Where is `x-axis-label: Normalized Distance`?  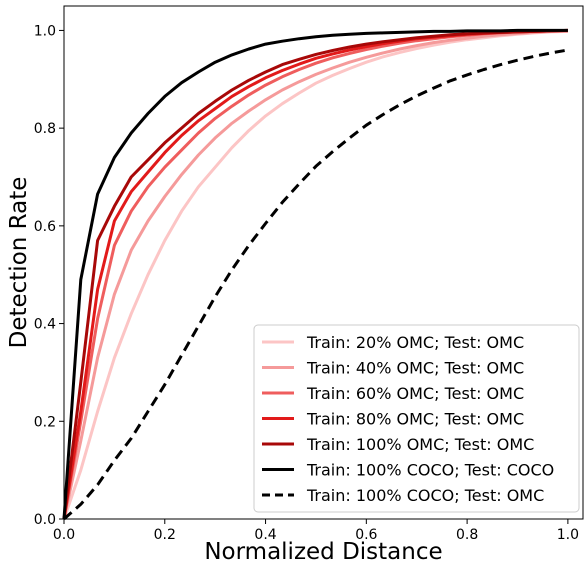 x-axis-label: Normalized Distance is located at coordinates (323, 552).